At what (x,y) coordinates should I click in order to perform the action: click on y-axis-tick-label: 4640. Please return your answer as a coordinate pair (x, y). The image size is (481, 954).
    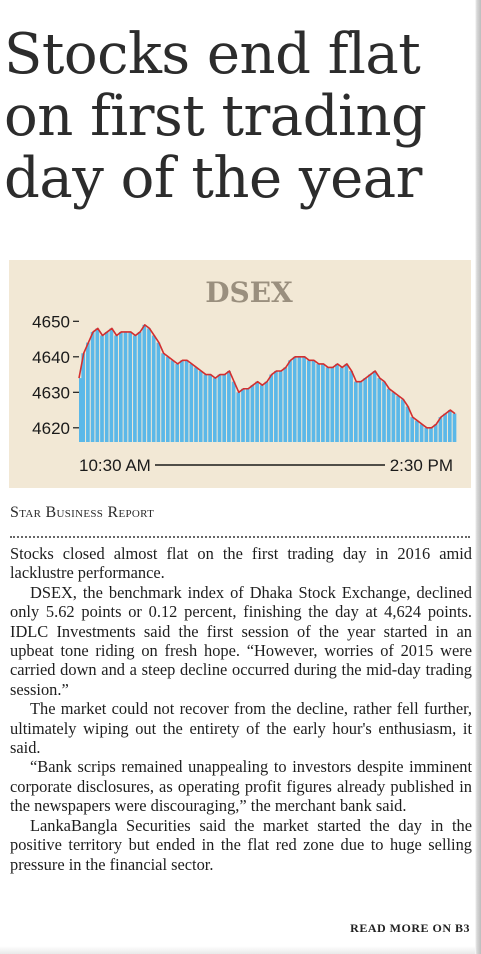
    Looking at the image, I should click on (51, 357).